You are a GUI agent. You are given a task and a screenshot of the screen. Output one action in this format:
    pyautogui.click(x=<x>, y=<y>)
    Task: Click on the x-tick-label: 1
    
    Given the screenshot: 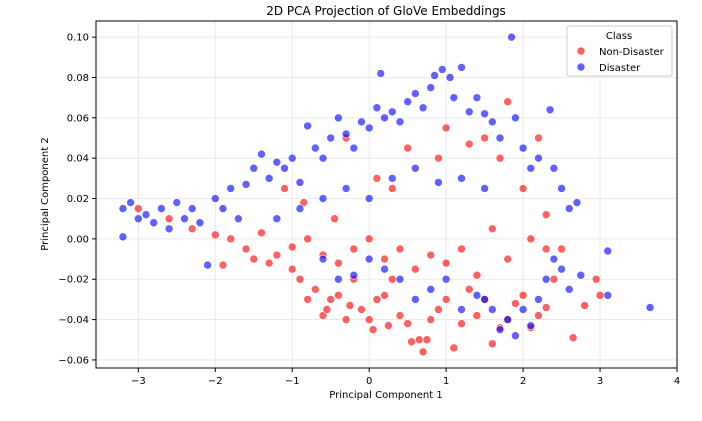 What is the action you would take?
    pyautogui.click(x=446, y=381)
    